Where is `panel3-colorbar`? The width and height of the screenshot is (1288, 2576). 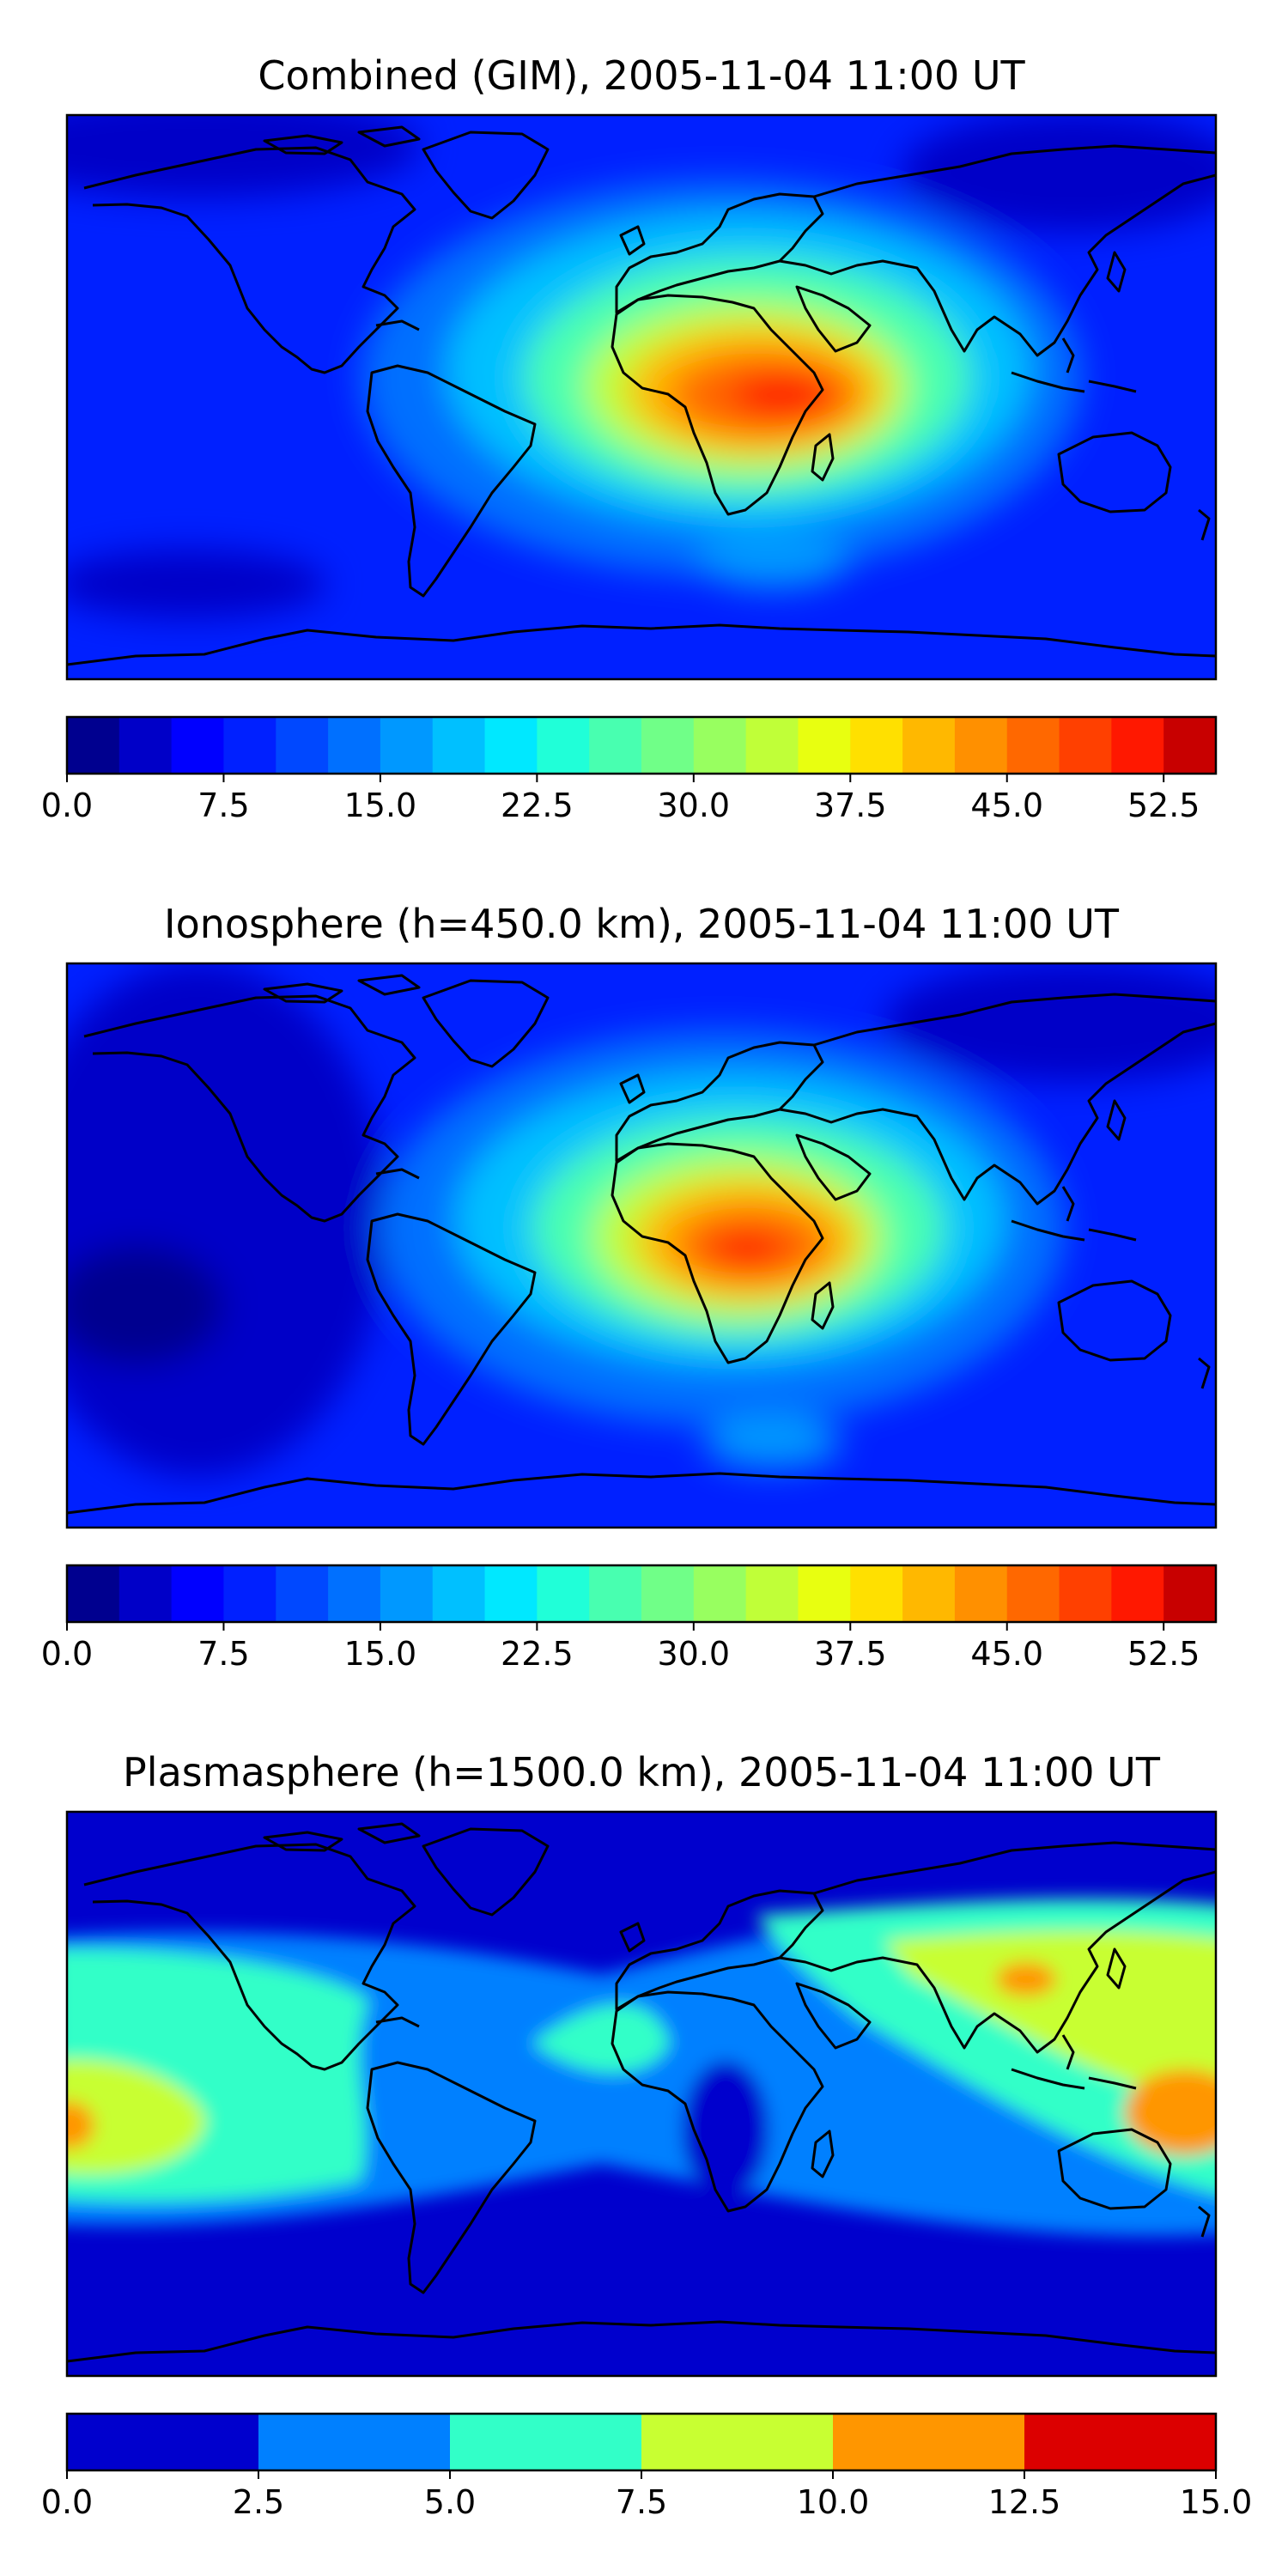
panel3-colorbar is located at coordinates (642, 2442).